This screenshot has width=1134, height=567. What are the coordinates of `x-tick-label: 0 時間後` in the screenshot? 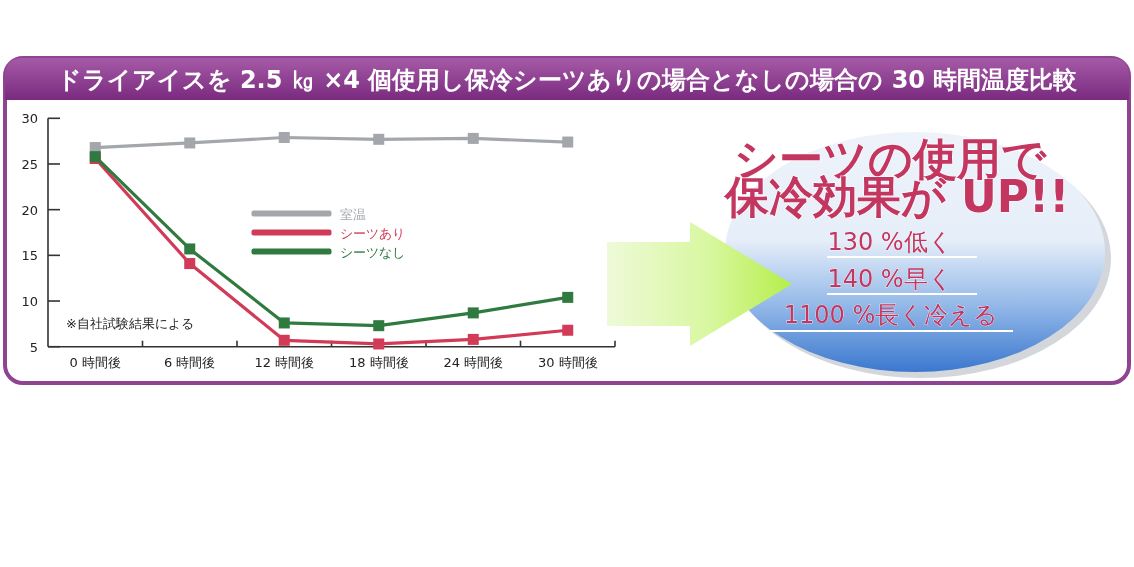 It's located at (95, 362).